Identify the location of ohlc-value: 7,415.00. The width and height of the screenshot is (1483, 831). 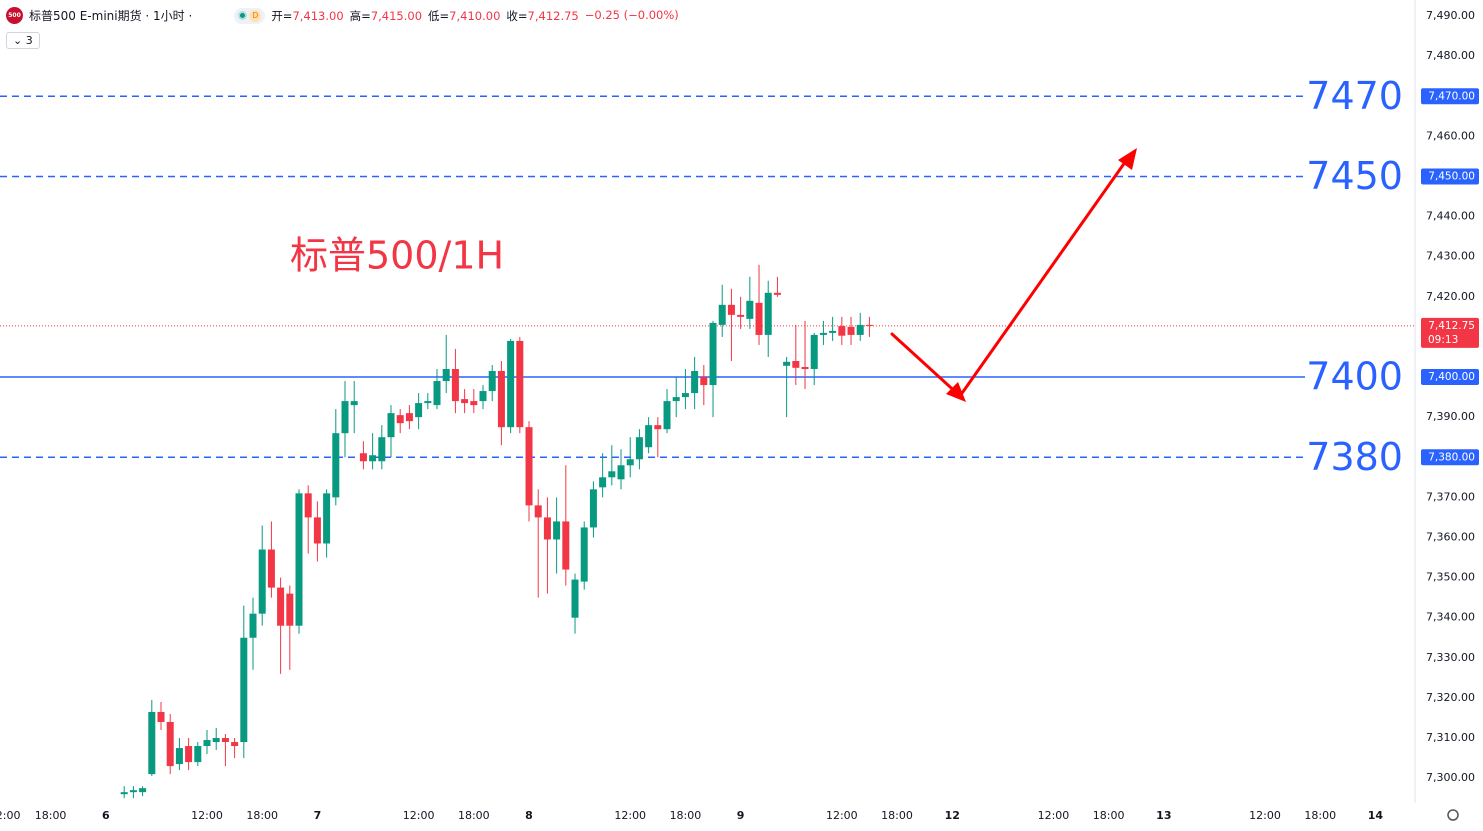
(396, 15).